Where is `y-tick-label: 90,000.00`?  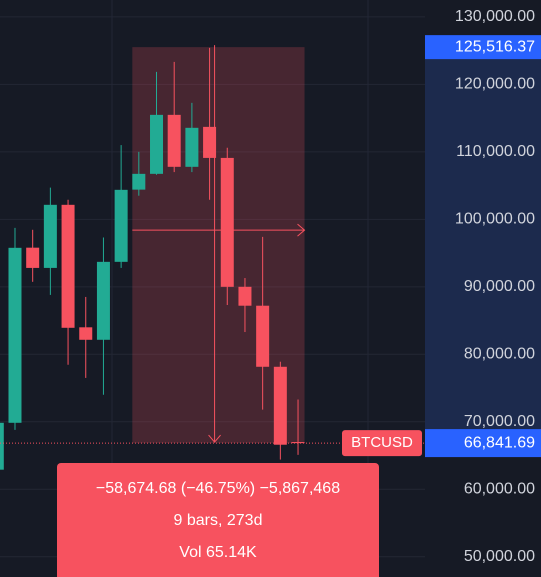
y-tick-label: 90,000.00 is located at coordinates (499, 286).